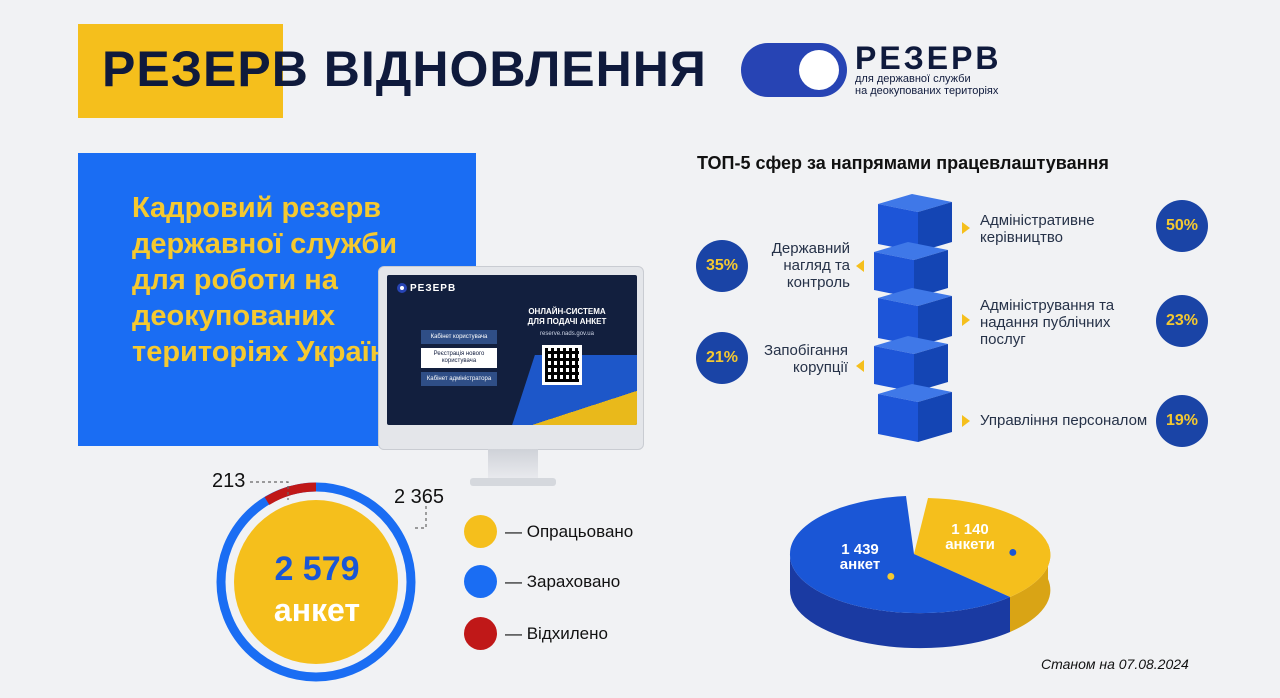 The image size is (1280, 698). What do you see at coordinates (806, 359) in the screenshot?
I see `category-anti-corruption: Запобігання корупції` at bounding box center [806, 359].